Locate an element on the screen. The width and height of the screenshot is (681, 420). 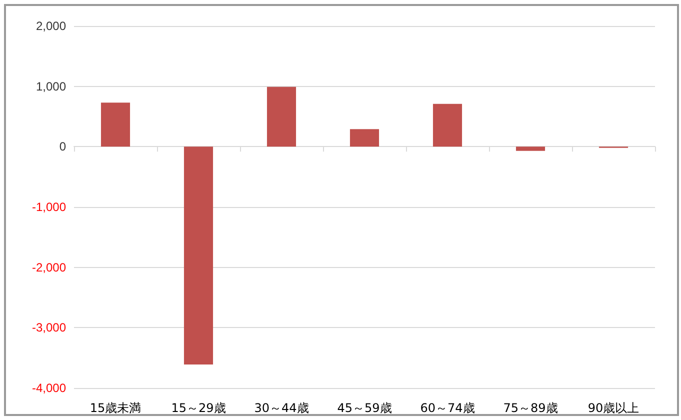
y-tick-label: 1,000 is located at coordinates (51, 86).